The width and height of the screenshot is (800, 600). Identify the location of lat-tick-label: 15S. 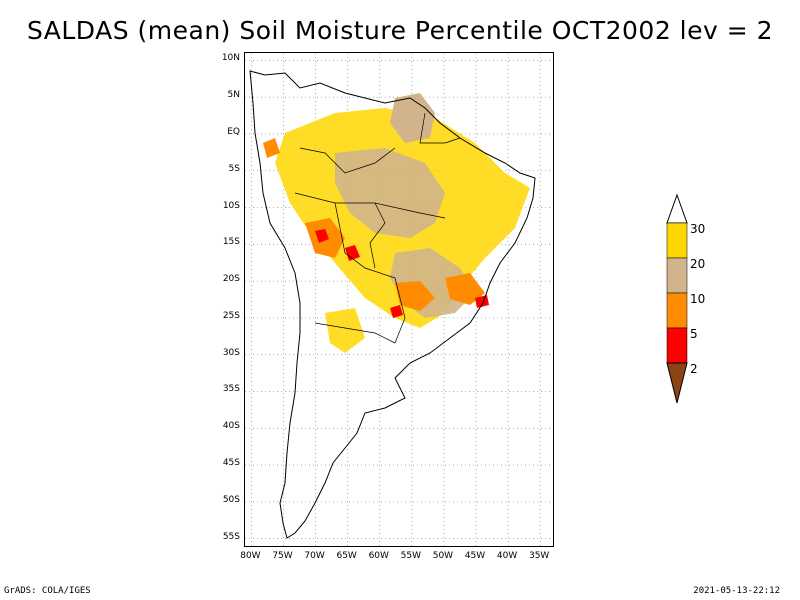
(231, 242).